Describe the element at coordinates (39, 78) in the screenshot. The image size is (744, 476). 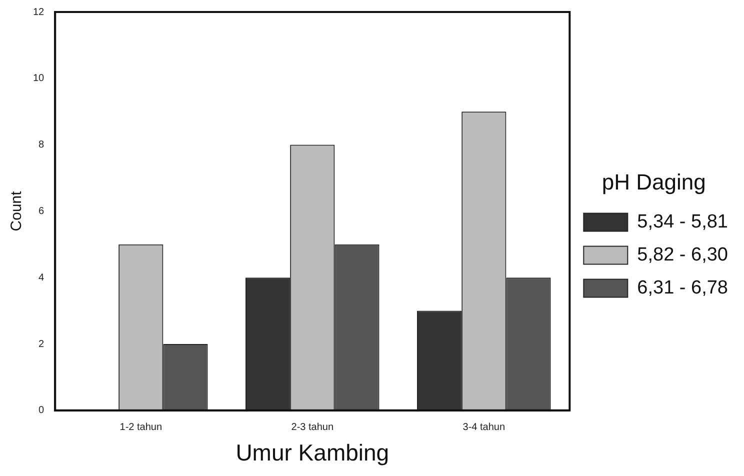
I see `y-tick-label: 10` at that location.